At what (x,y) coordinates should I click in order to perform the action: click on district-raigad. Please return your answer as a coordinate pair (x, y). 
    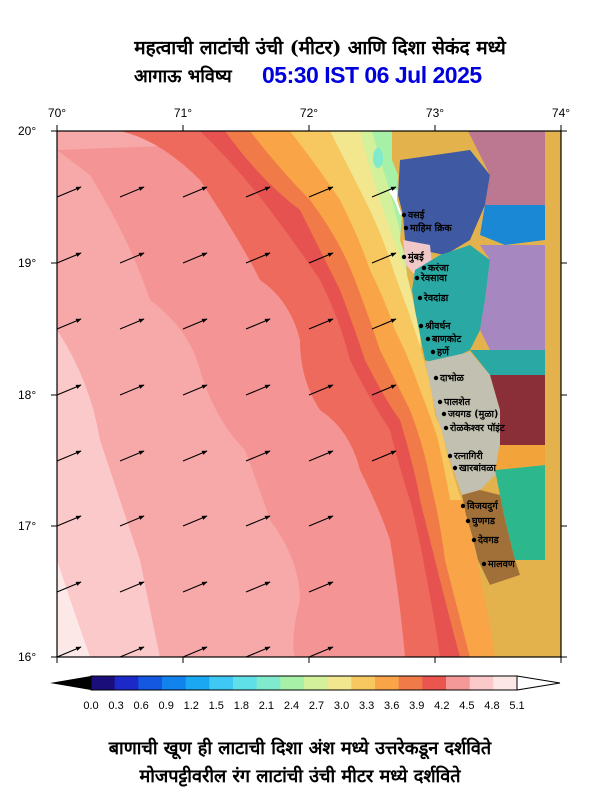
    Looking at the image, I should click on (451, 305).